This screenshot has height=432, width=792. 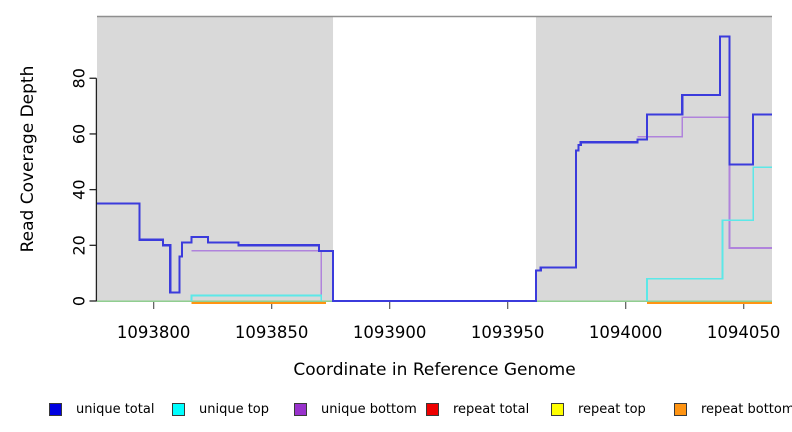 I want to click on legend-item-repeat-top: repeat top, so click(x=598, y=409).